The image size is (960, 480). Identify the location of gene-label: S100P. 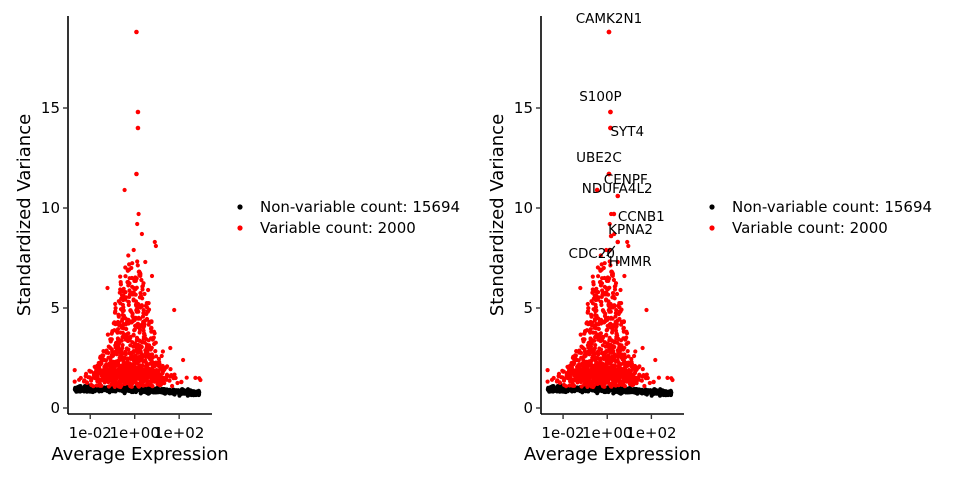
(600, 97).